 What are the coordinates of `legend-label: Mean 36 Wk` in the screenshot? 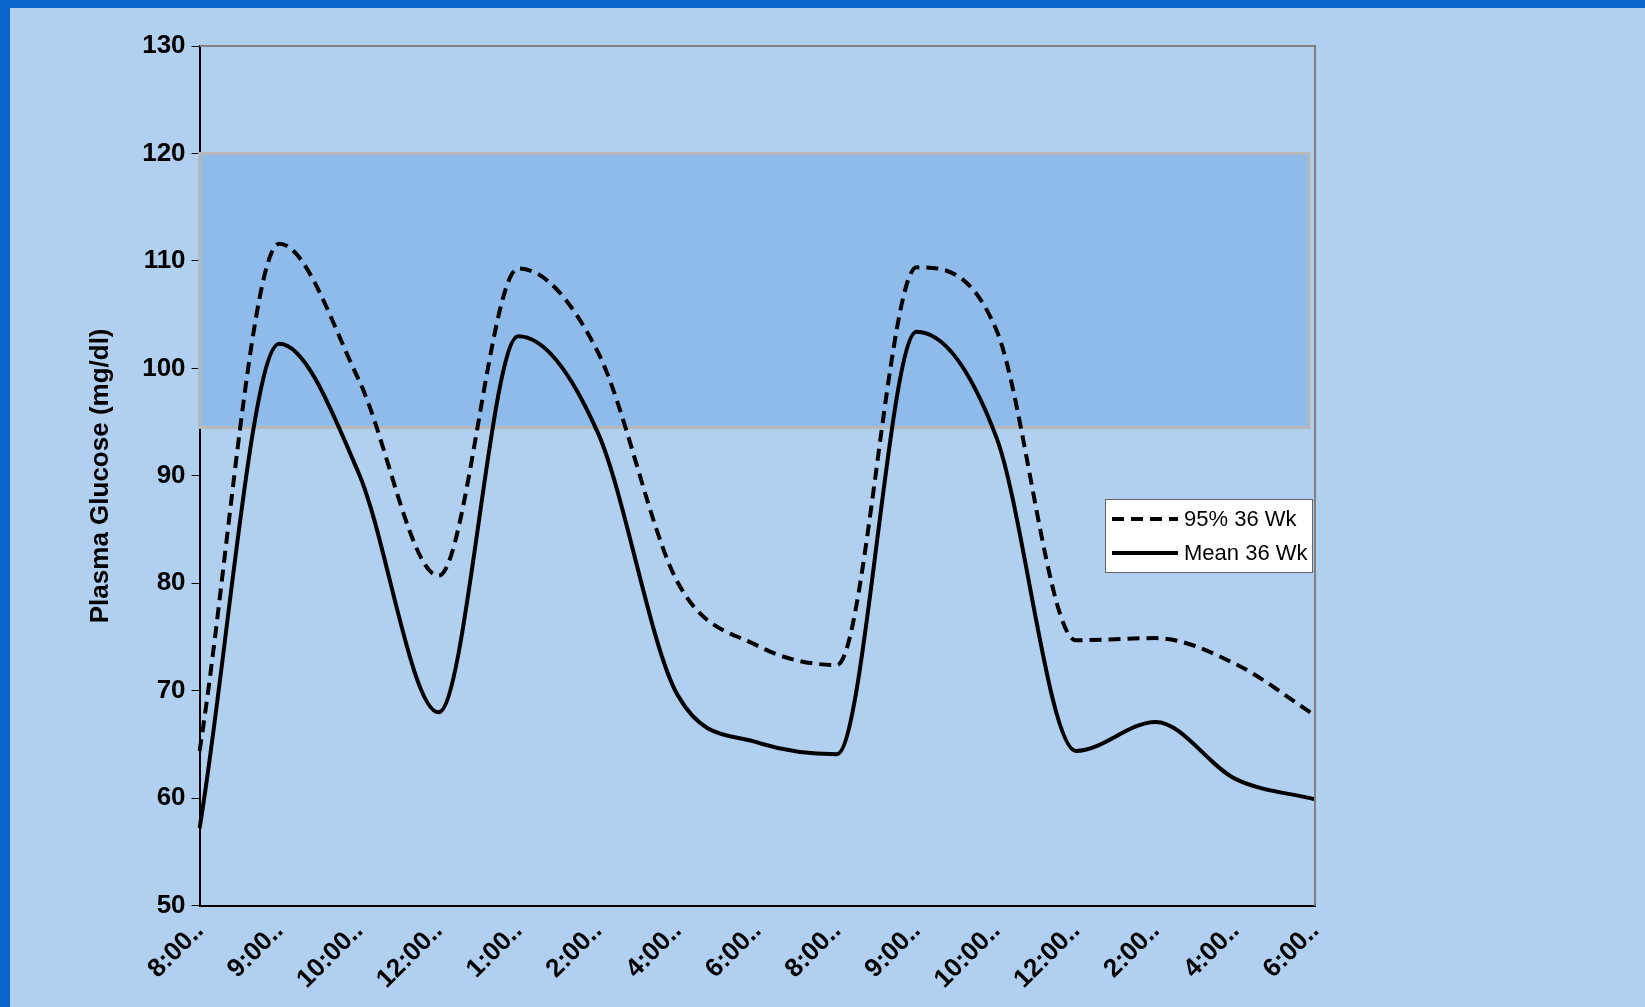 It's located at (1246, 552).